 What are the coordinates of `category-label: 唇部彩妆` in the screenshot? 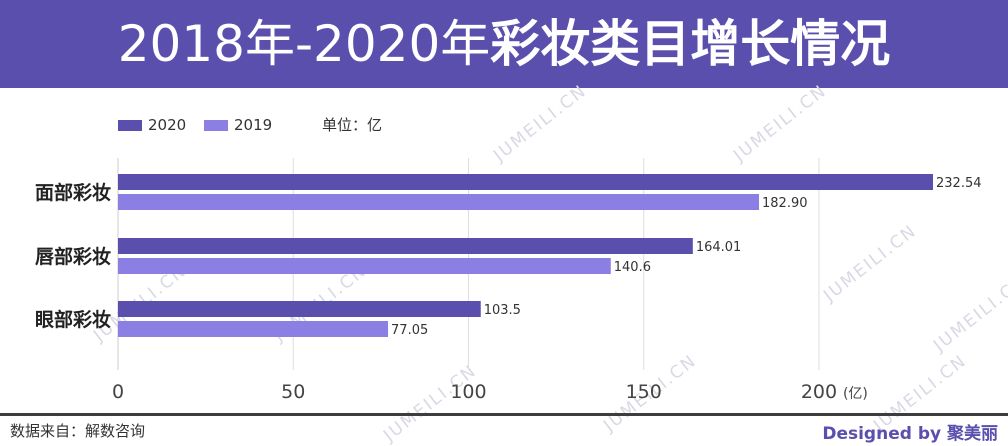 It's located at (73, 256).